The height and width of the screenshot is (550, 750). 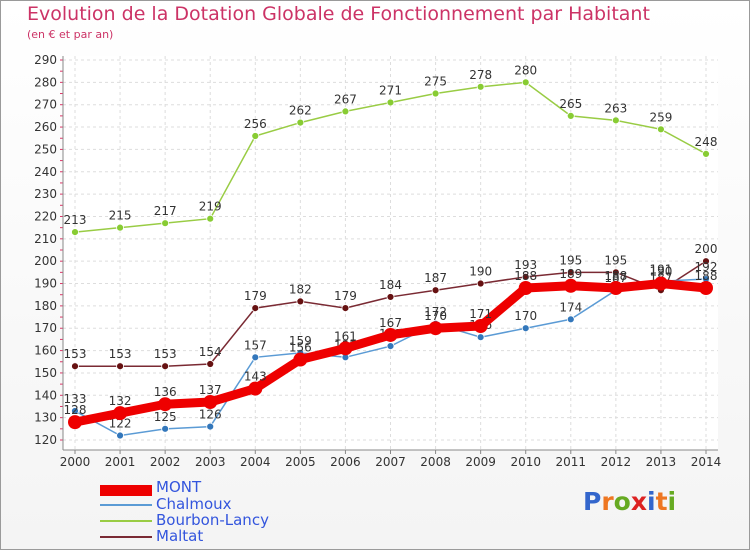 I want to click on data-label-bourbon-lancy: 271, so click(x=390, y=90).